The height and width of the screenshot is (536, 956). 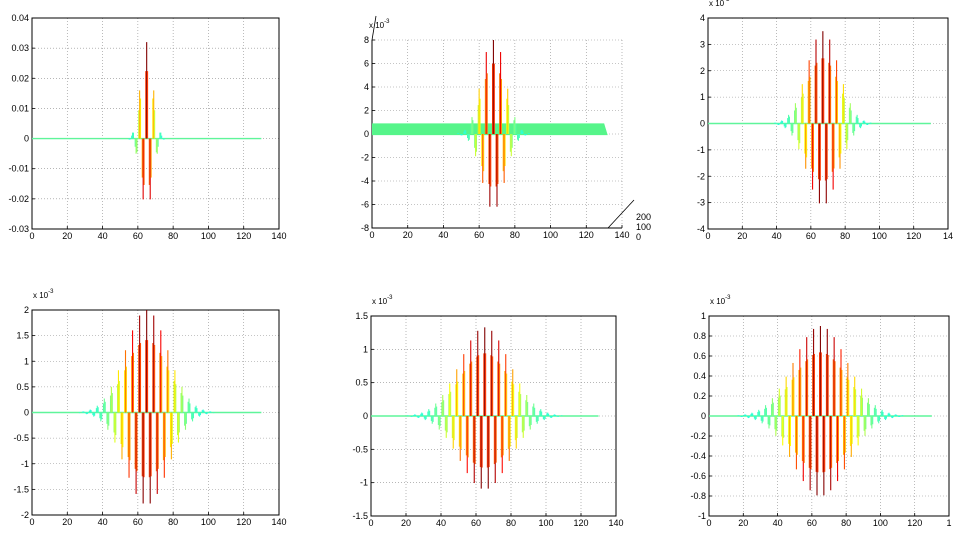 What do you see at coordinates (643, 227) in the screenshot?
I see `z-tick-label: 100` at bounding box center [643, 227].